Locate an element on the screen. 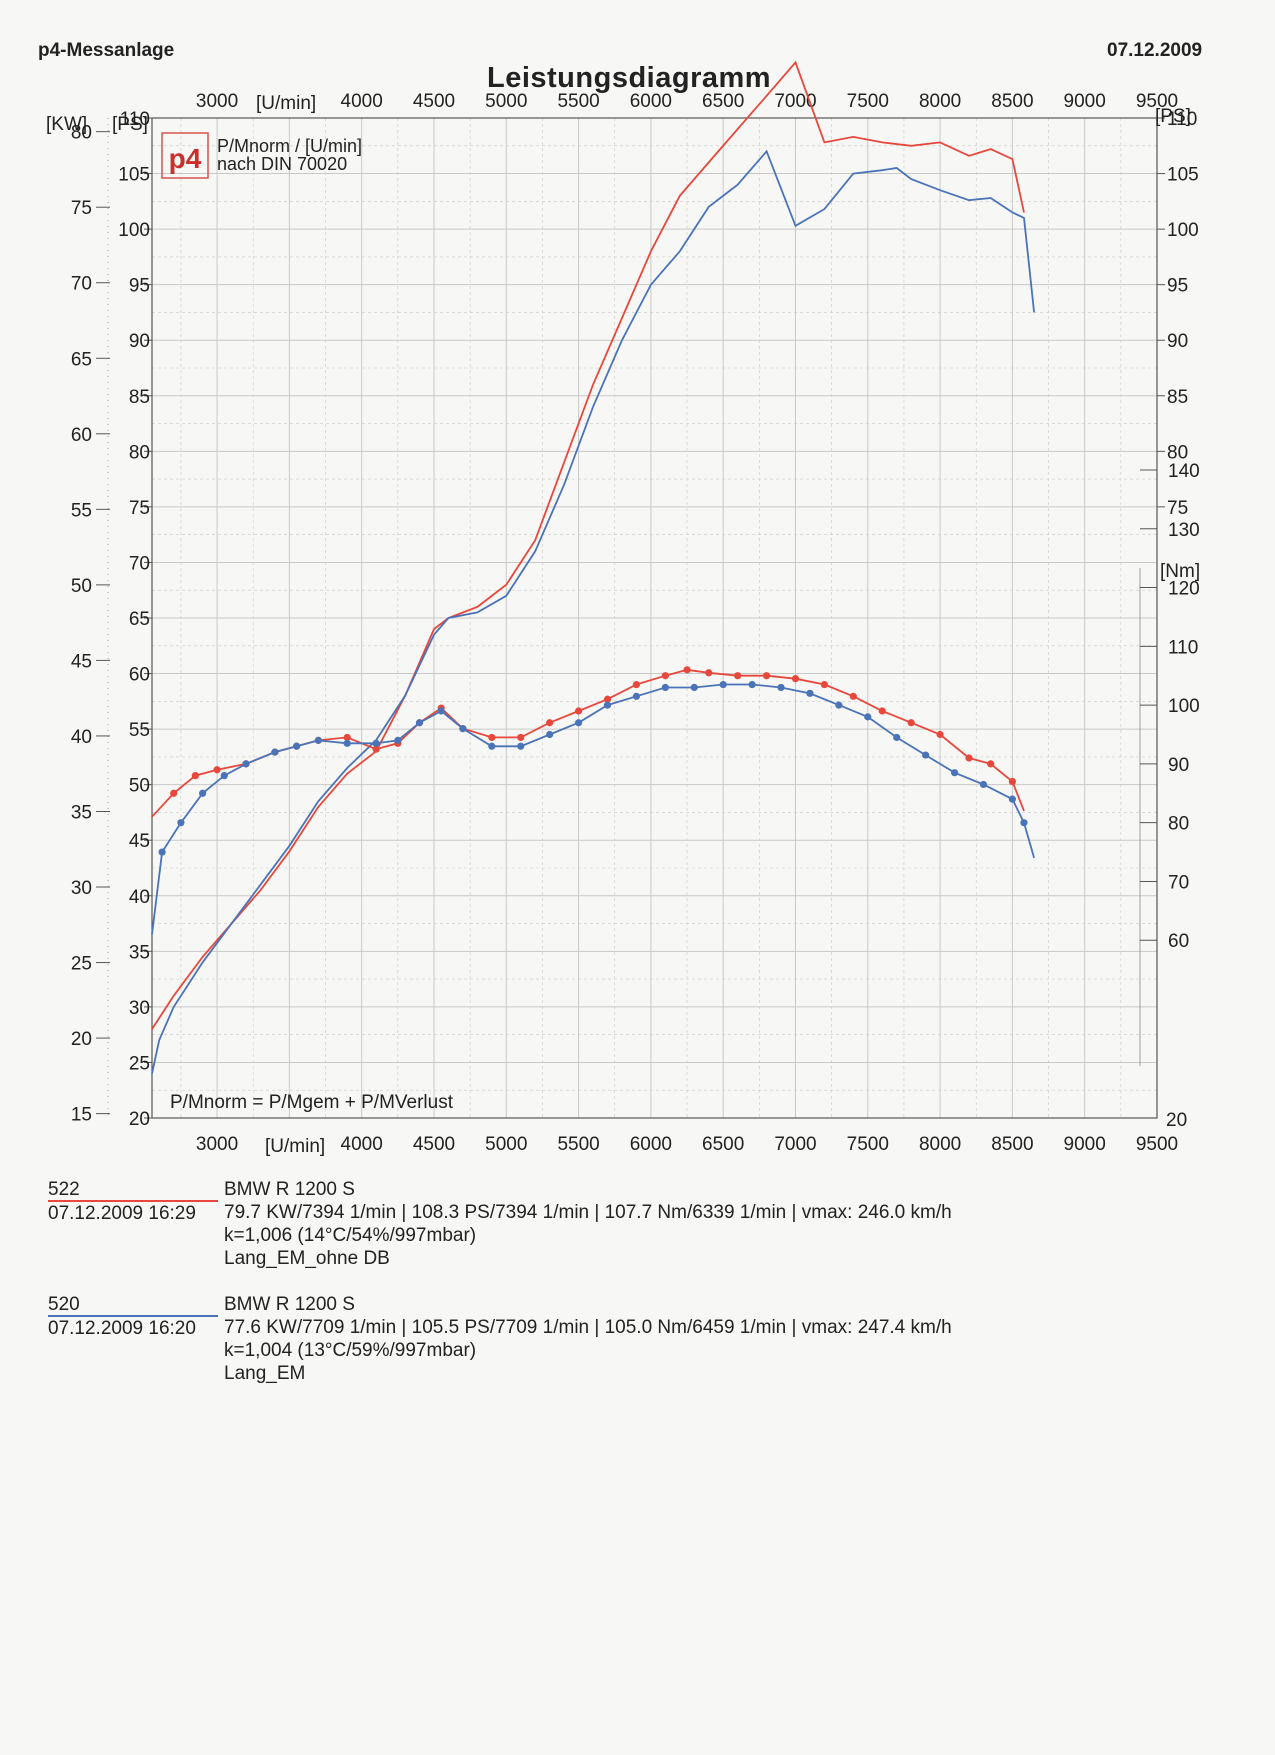  nm-tick-label: 120 is located at coordinates (1184, 589).